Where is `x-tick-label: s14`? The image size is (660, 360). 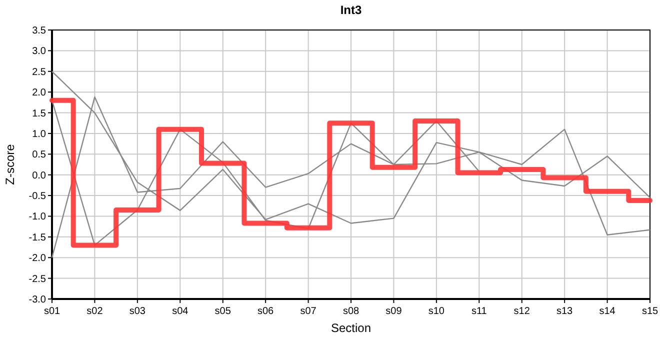
x-tick-label: s14 is located at coordinates (607, 311).